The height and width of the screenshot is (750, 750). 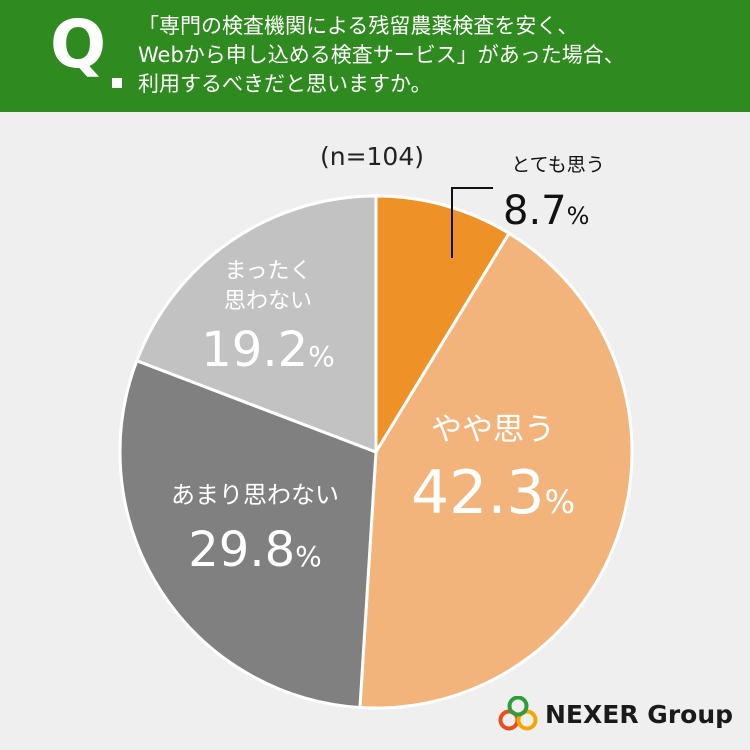 I want to click on slice-label-not-at-all-2: 思わない, so click(x=268, y=301).